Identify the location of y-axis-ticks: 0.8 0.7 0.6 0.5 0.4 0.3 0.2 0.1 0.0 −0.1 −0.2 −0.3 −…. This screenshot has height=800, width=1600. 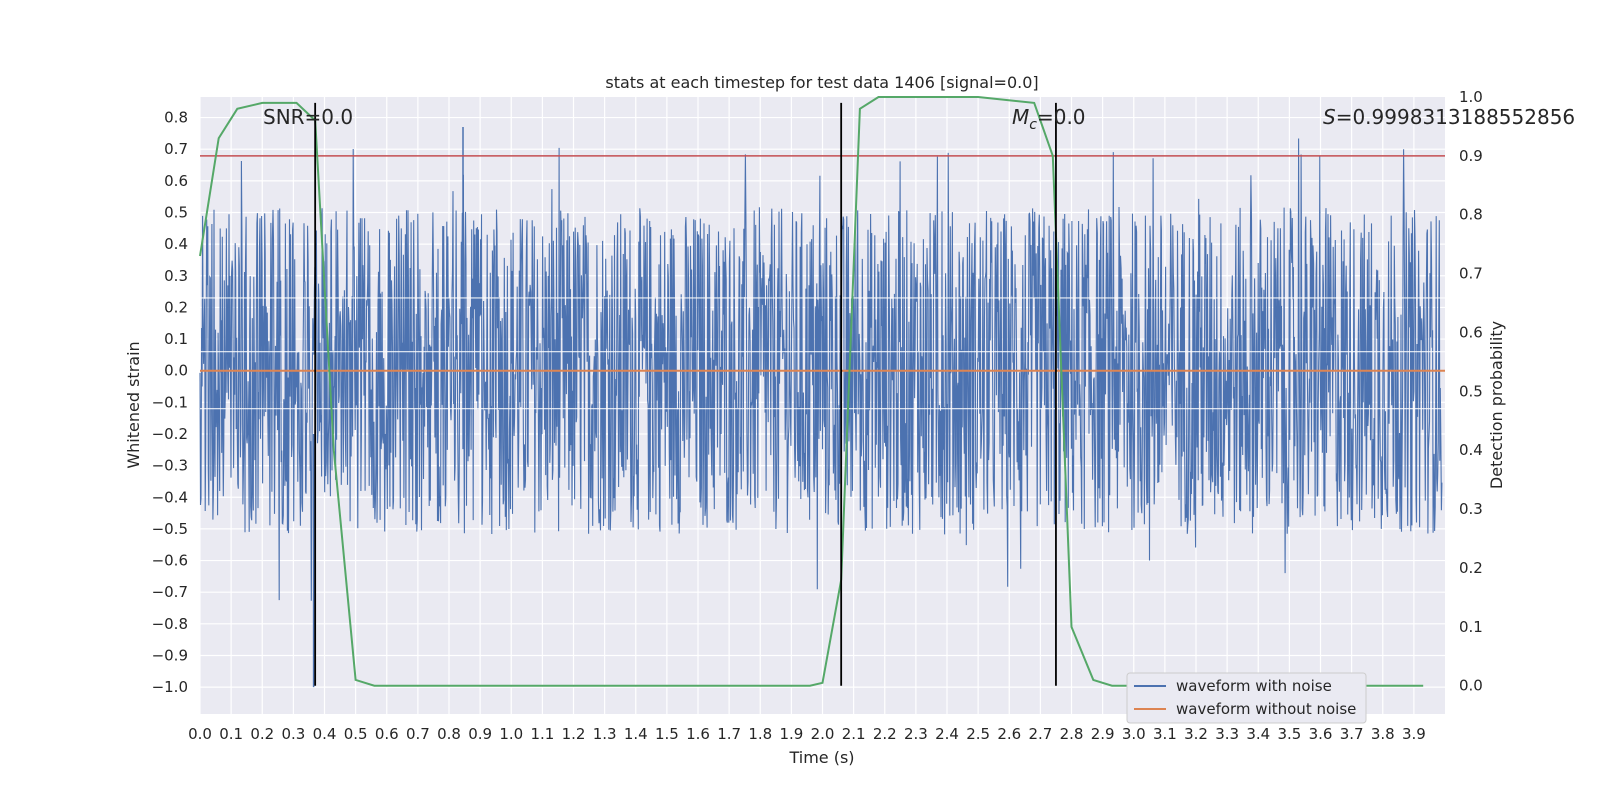
(170, 403).